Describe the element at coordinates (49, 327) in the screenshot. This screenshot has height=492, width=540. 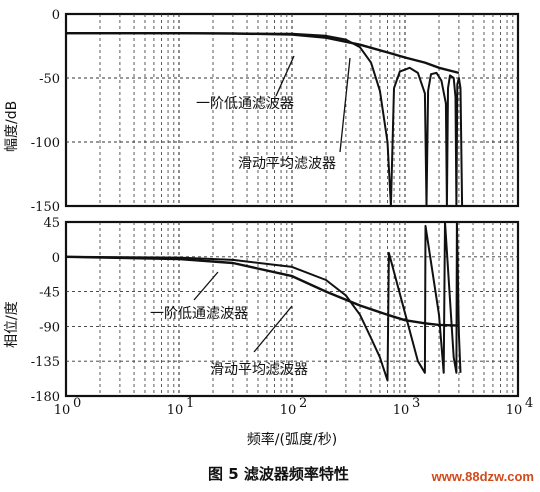
I see `y-tick-label: -90` at that location.